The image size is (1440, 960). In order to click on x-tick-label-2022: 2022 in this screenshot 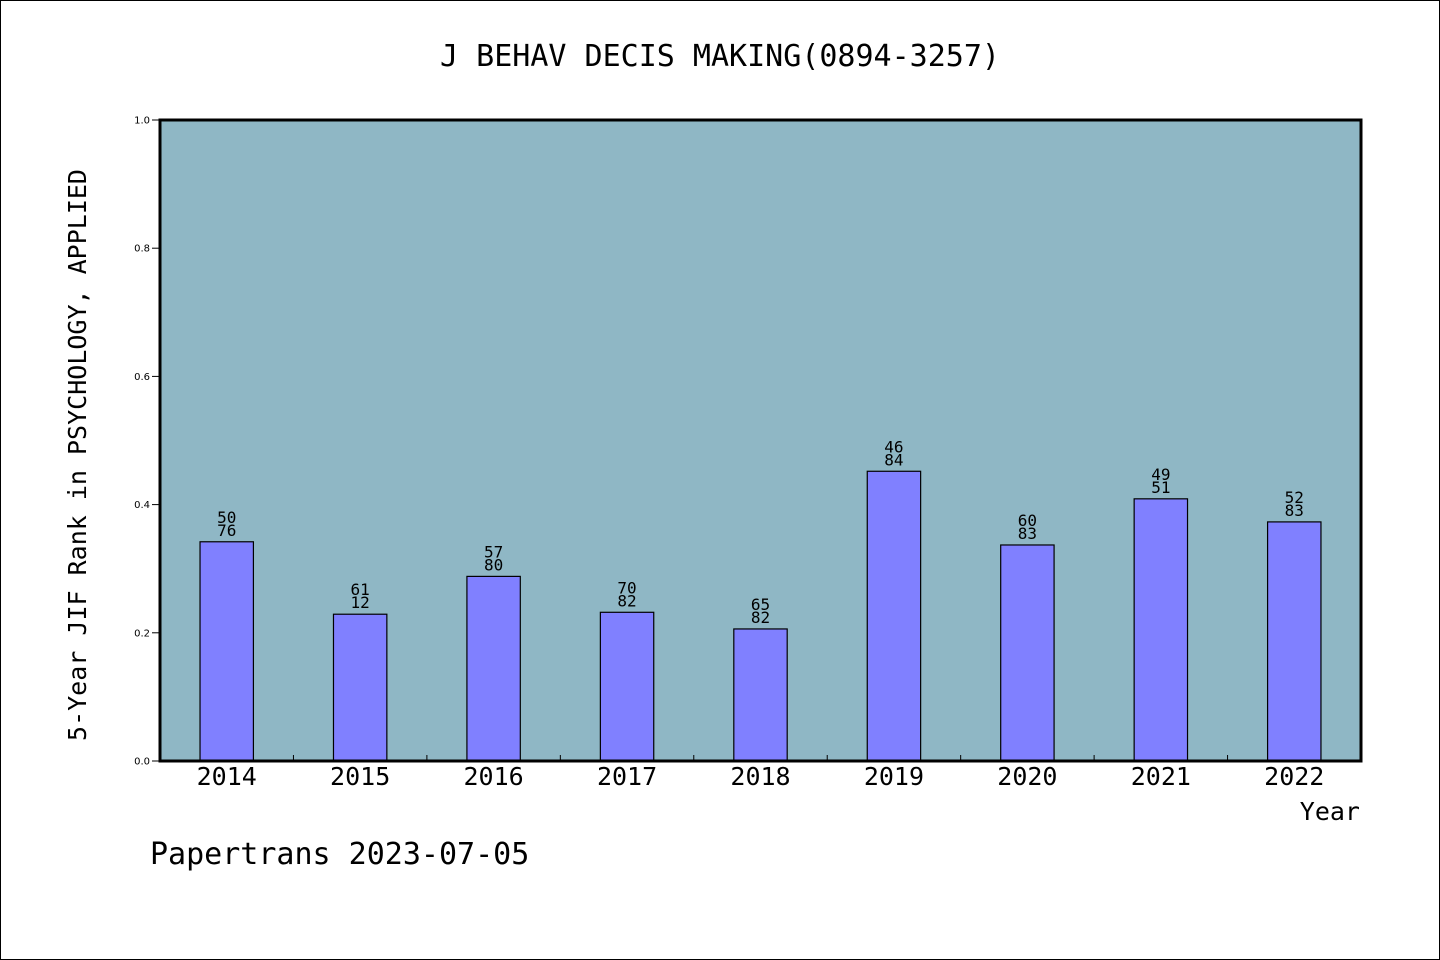, I will do `click(1294, 776)`.